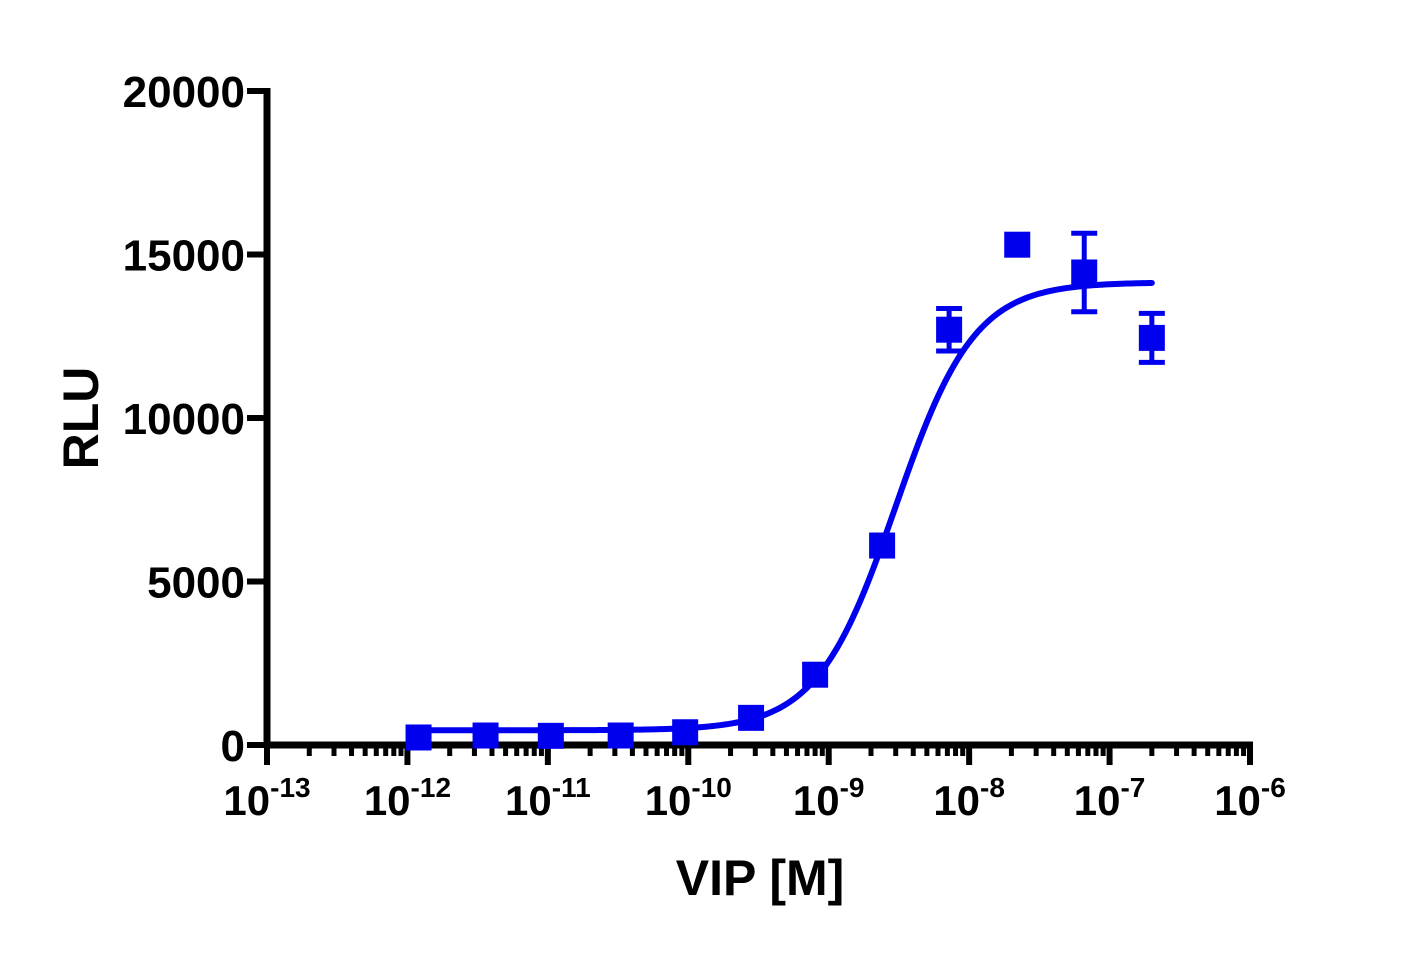  I want to click on y-tick-label: 10000, so click(184, 419).